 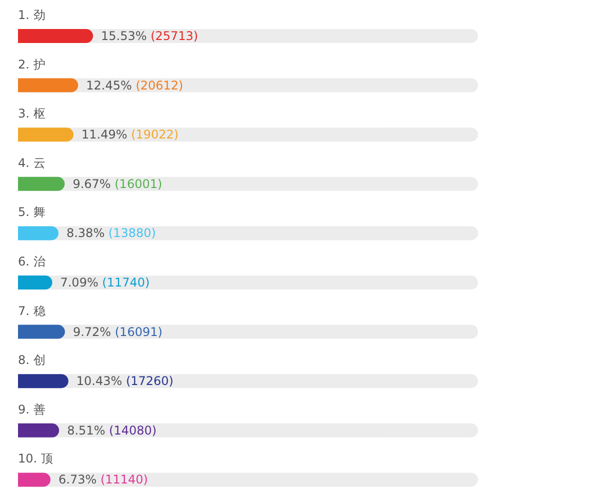 What do you see at coordinates (103, 479) in the screenshot?
I see `data-label: 6.73% (11140)` at bounding box center [103, 479].